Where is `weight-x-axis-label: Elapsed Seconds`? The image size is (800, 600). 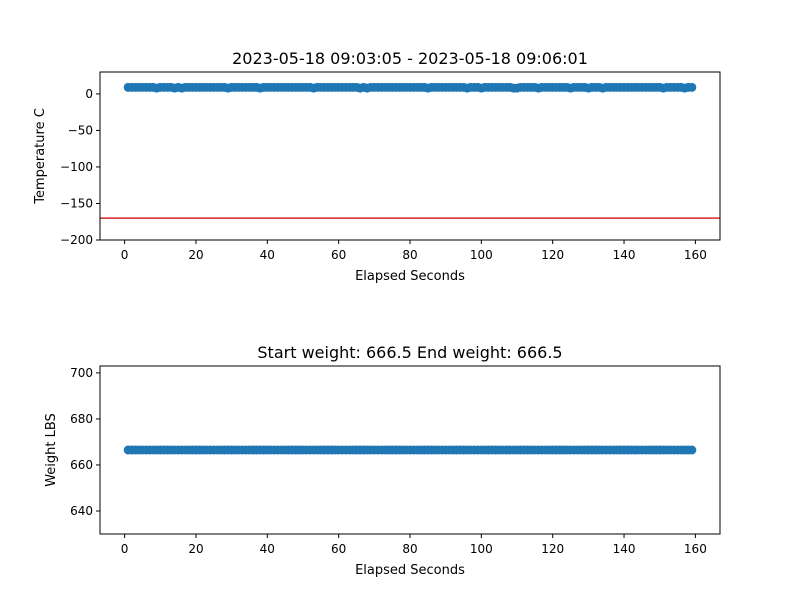
weight-x-axis-label: Elapsed Seconds is located at coordinates (410, 570).